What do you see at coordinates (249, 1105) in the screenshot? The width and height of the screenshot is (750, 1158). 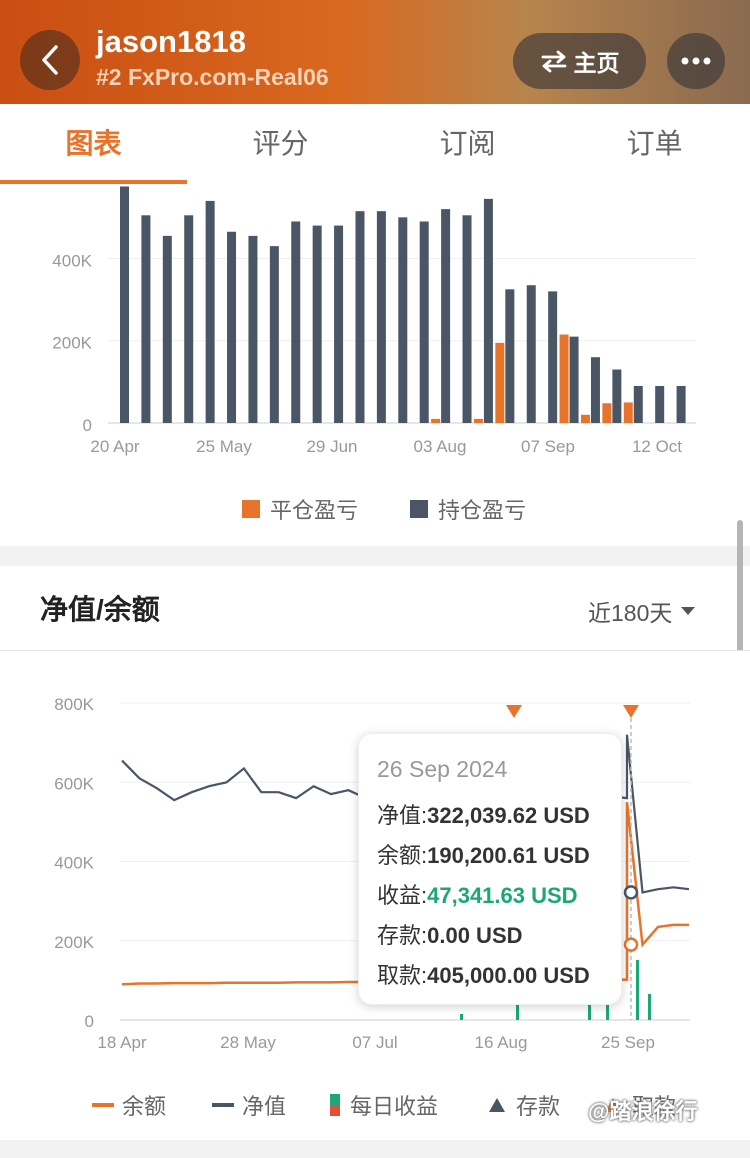 I see `legend-equity: 净值` at bounding box center [249, 1105].